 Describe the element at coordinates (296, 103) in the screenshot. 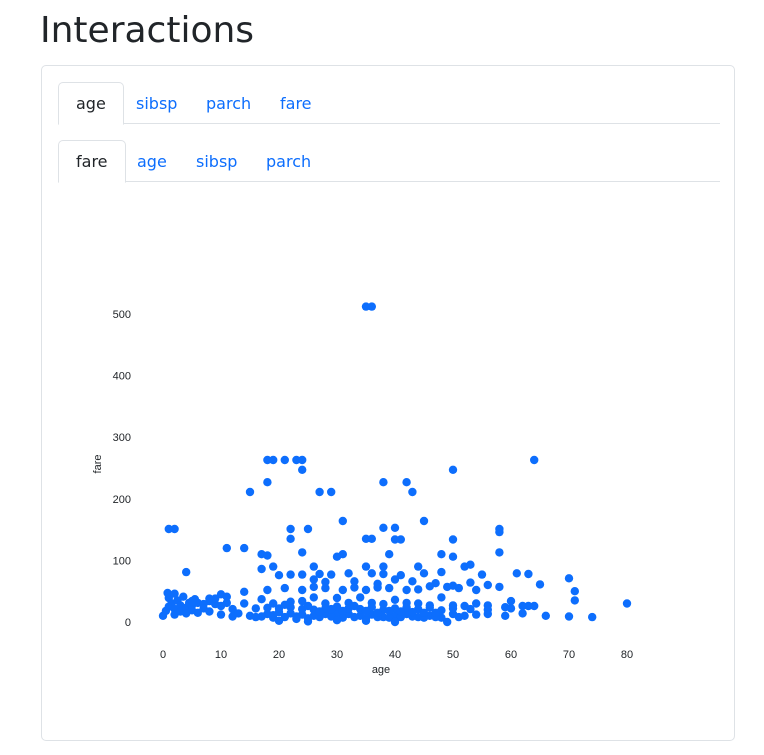

I see `tab-fare: fare` at that location.